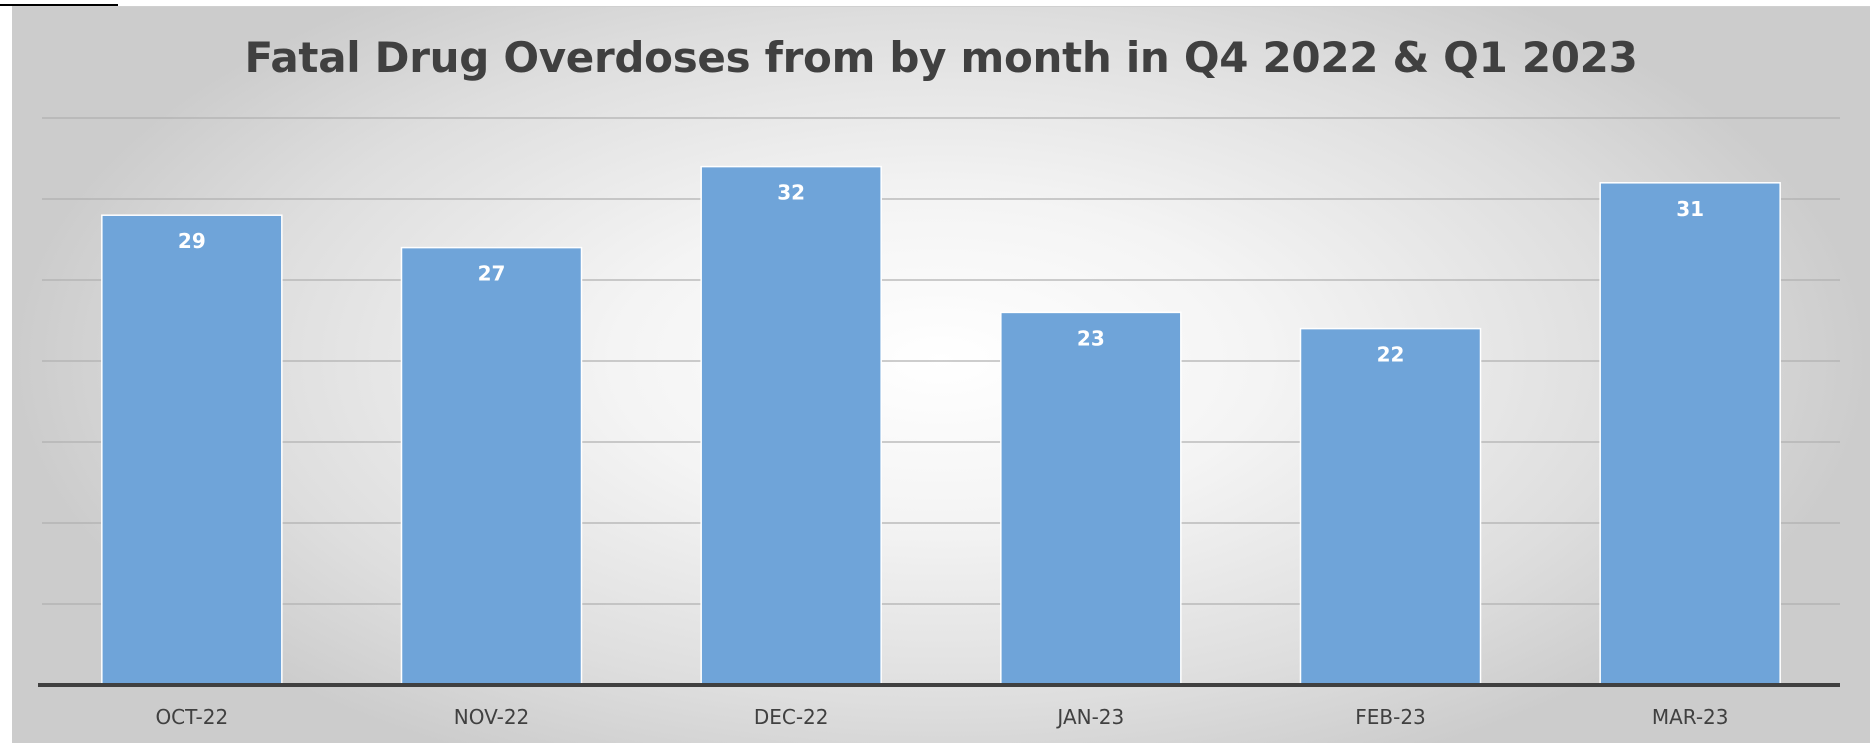 Image resolution: width=1870 pixels, height=743 pixels. What do you see at coordinates (941, 717) in the screenshot?
I see `x-tick-labels: OCT-22 NOV-22 DEC-22 JAN-23 FEB-23 MAR-23` at bounding box center [941, 717].